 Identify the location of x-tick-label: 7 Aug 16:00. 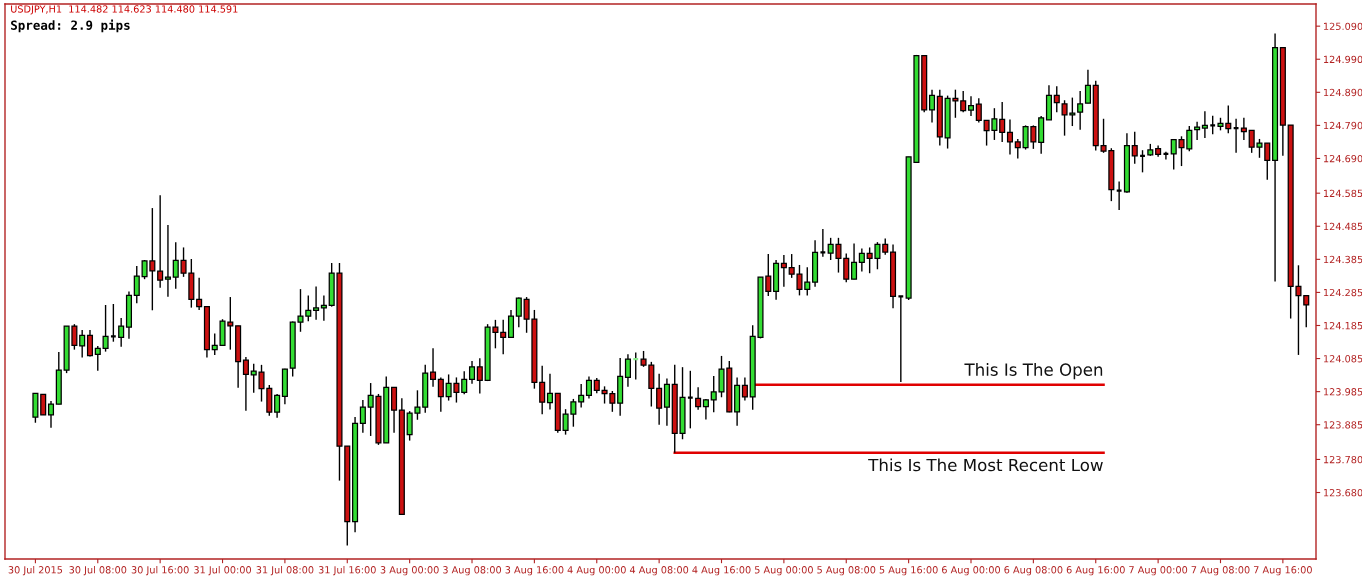
(1282, 571).